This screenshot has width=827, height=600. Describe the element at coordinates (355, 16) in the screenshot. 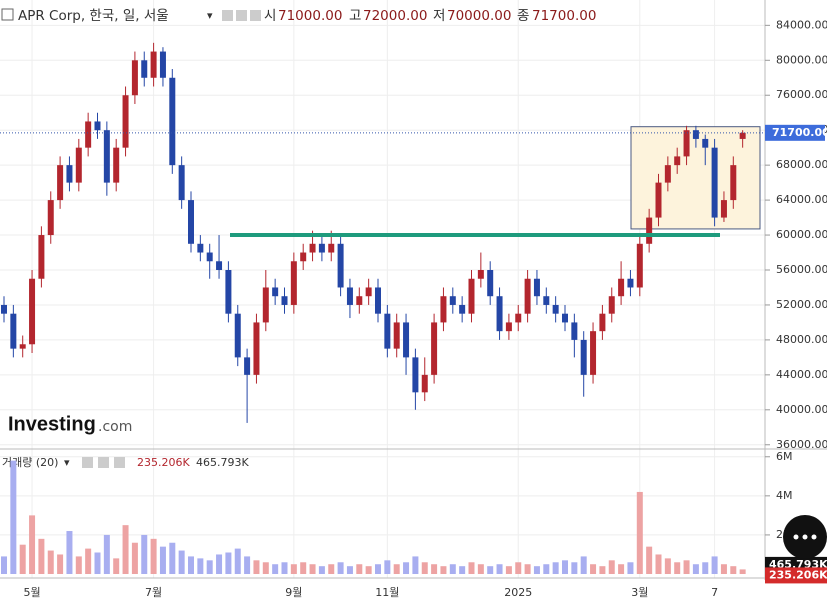

I see `high-label: 고` at that location.